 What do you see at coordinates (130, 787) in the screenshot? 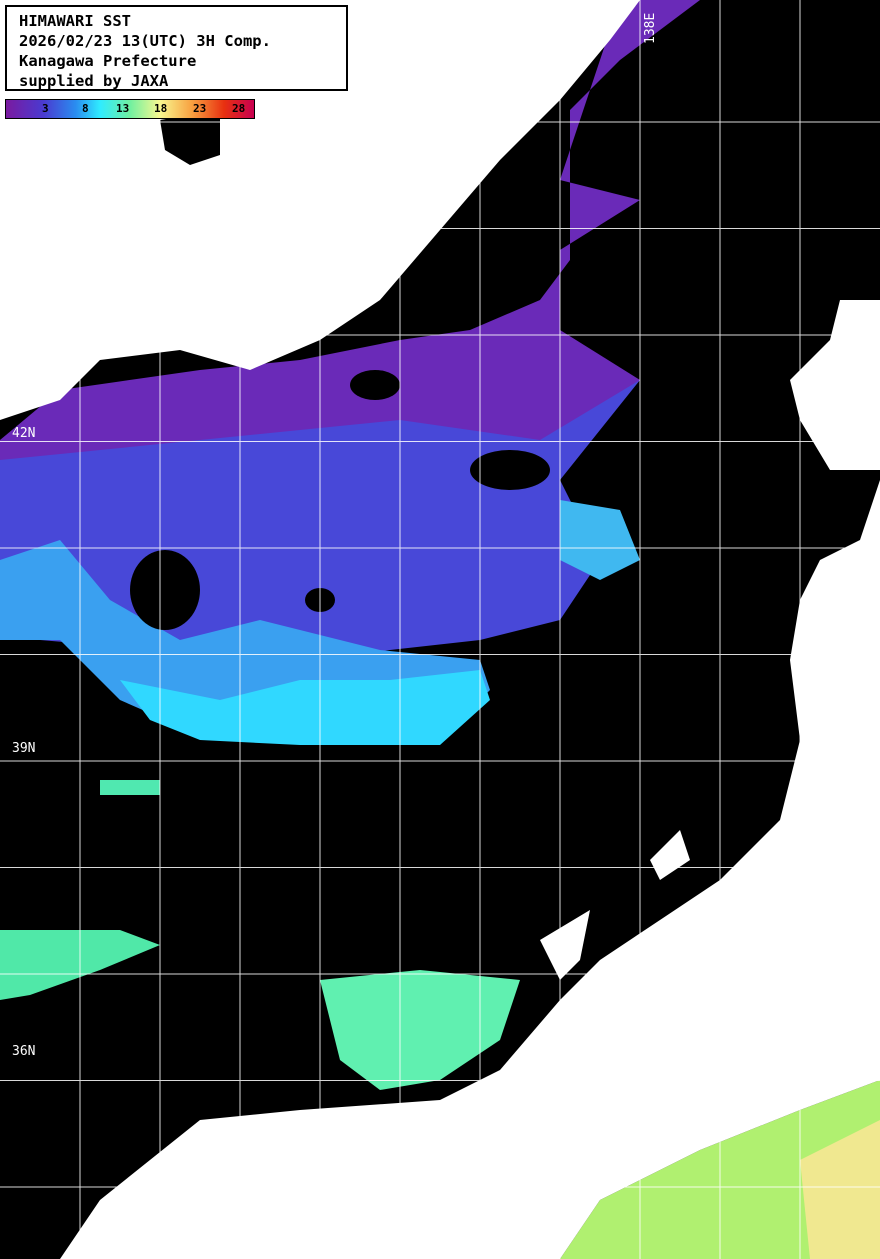
I see `sst-green-small` at bounding box center [130, 787].